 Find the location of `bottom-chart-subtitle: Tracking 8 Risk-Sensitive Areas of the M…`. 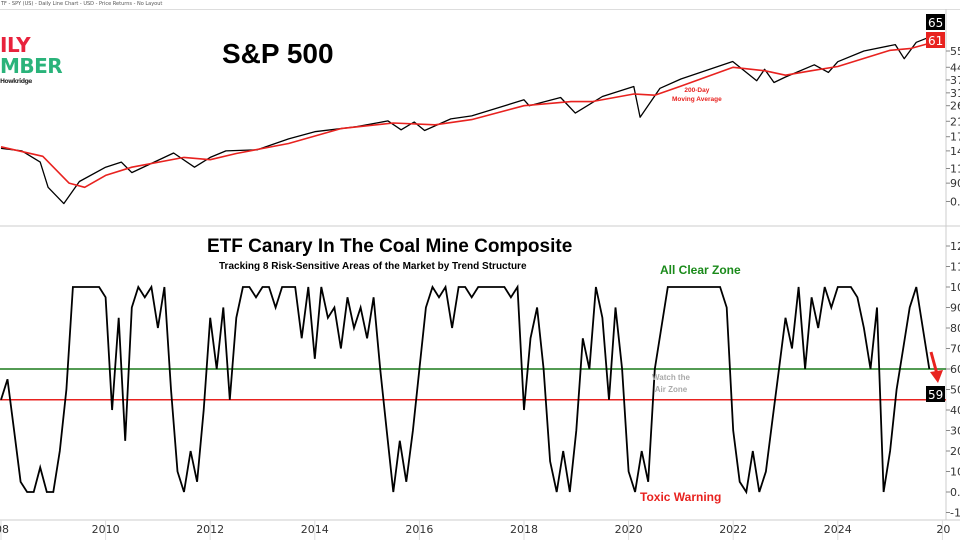

bottom-chart-subtitle: Tracking 8 Risk-Sensitive Areas of the M… is located at coordinates (373, 266).